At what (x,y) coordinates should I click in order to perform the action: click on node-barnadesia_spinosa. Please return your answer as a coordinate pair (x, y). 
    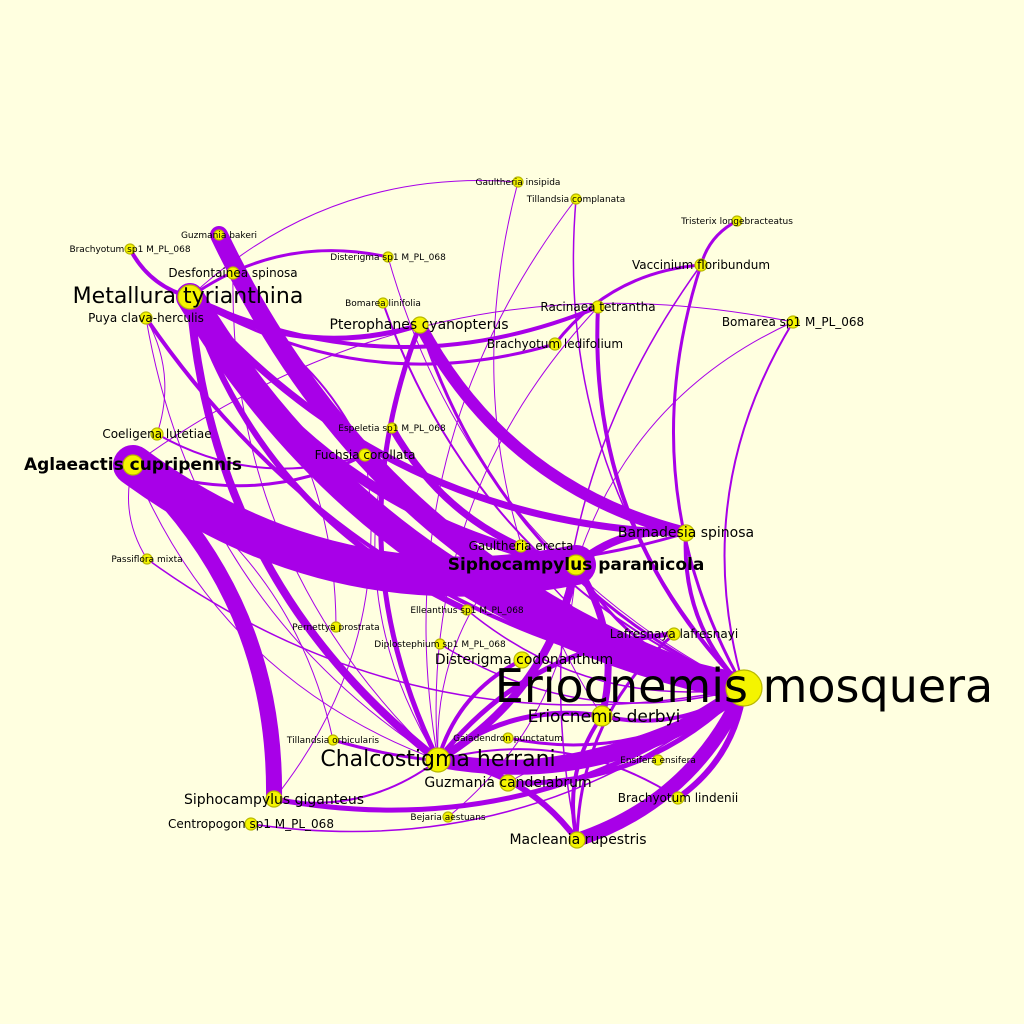
    Looking at the image, I should click on (686, 533).